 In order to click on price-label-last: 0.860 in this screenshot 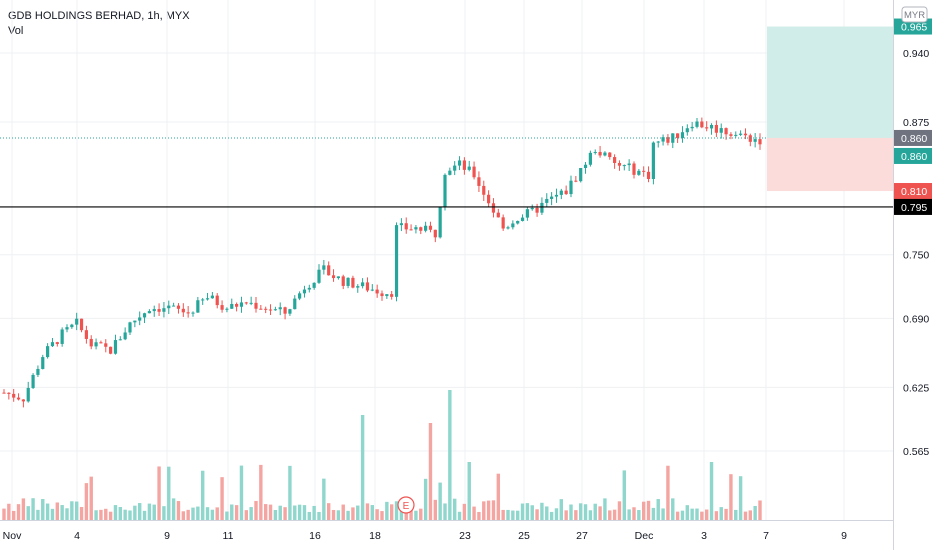, I will do `click(913, 137)`.